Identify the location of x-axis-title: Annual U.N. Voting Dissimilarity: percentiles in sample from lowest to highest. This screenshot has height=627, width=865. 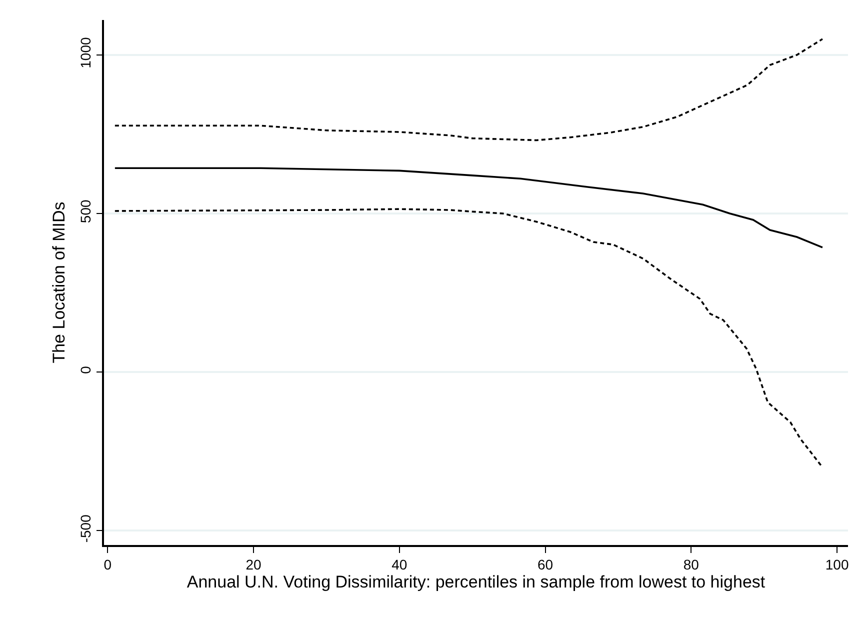
(476, 582).